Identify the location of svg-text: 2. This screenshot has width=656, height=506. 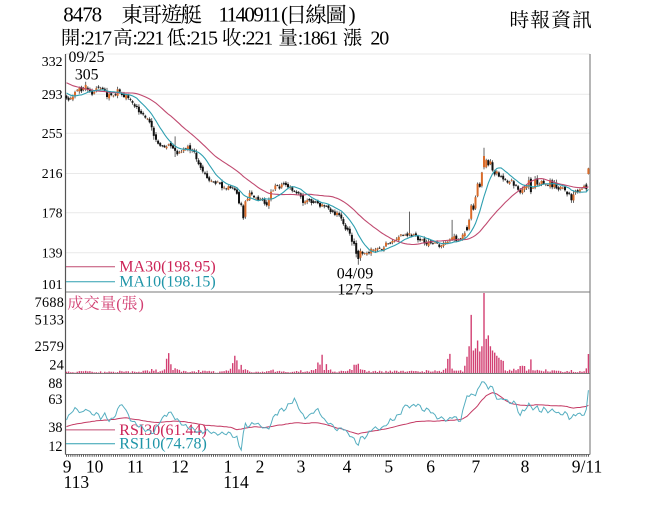
(260, 467).